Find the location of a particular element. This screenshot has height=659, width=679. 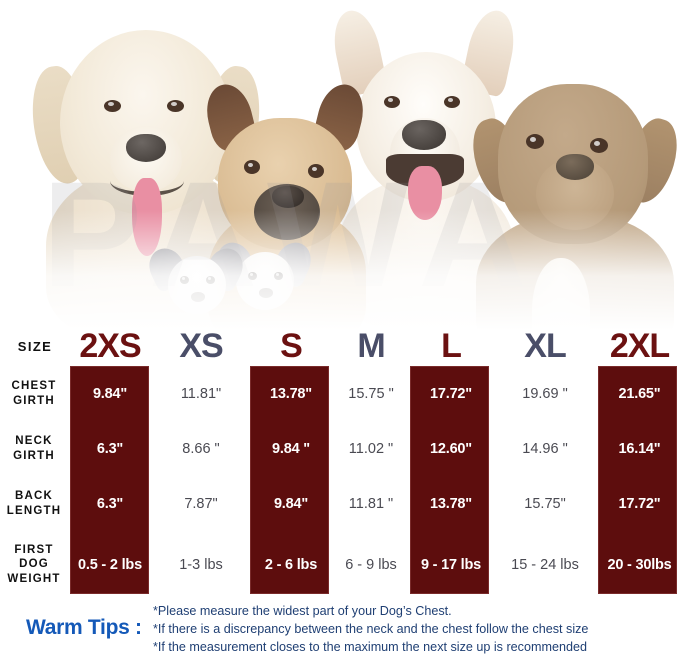

neck-girth-s: 9.84 " is located at coordinates (291, 448).